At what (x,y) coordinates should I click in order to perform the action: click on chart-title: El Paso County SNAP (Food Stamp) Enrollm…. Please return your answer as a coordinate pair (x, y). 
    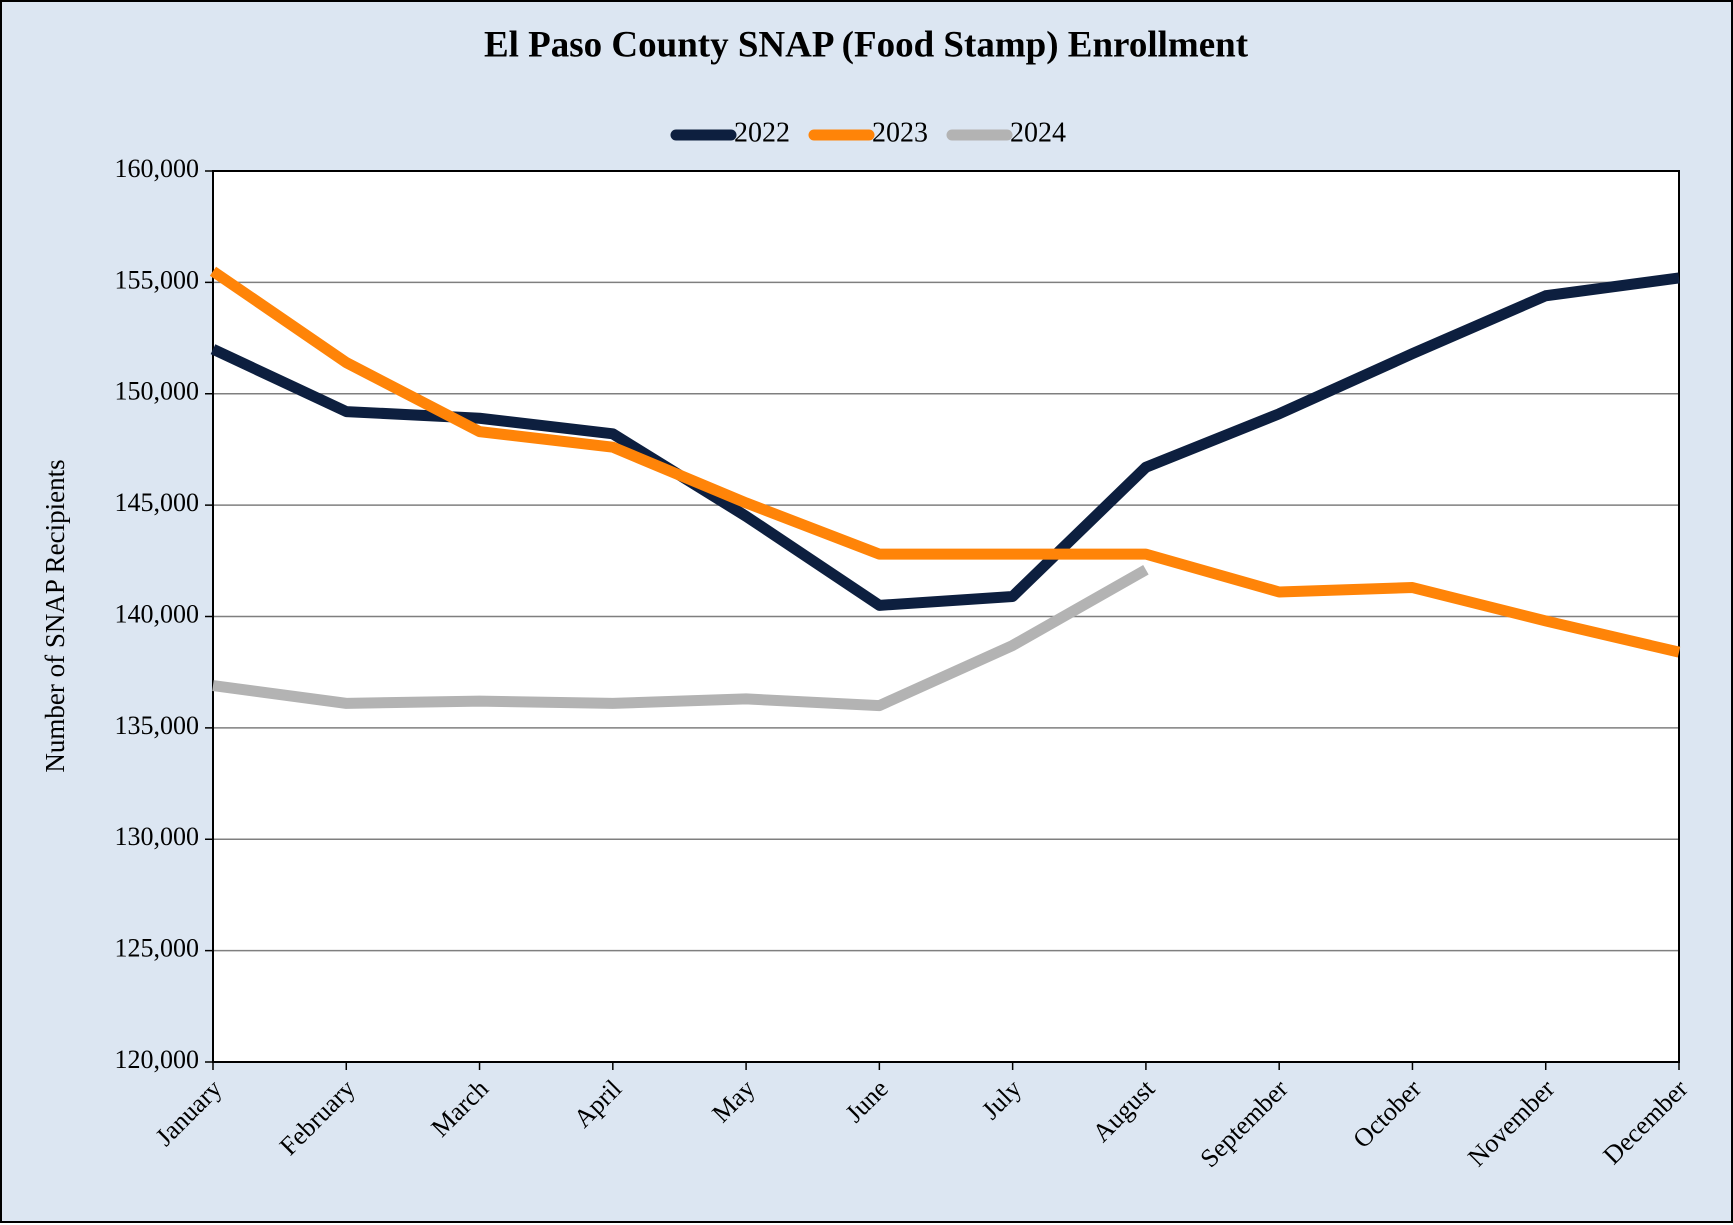
    Looking at the image, I should click on (866, 44).